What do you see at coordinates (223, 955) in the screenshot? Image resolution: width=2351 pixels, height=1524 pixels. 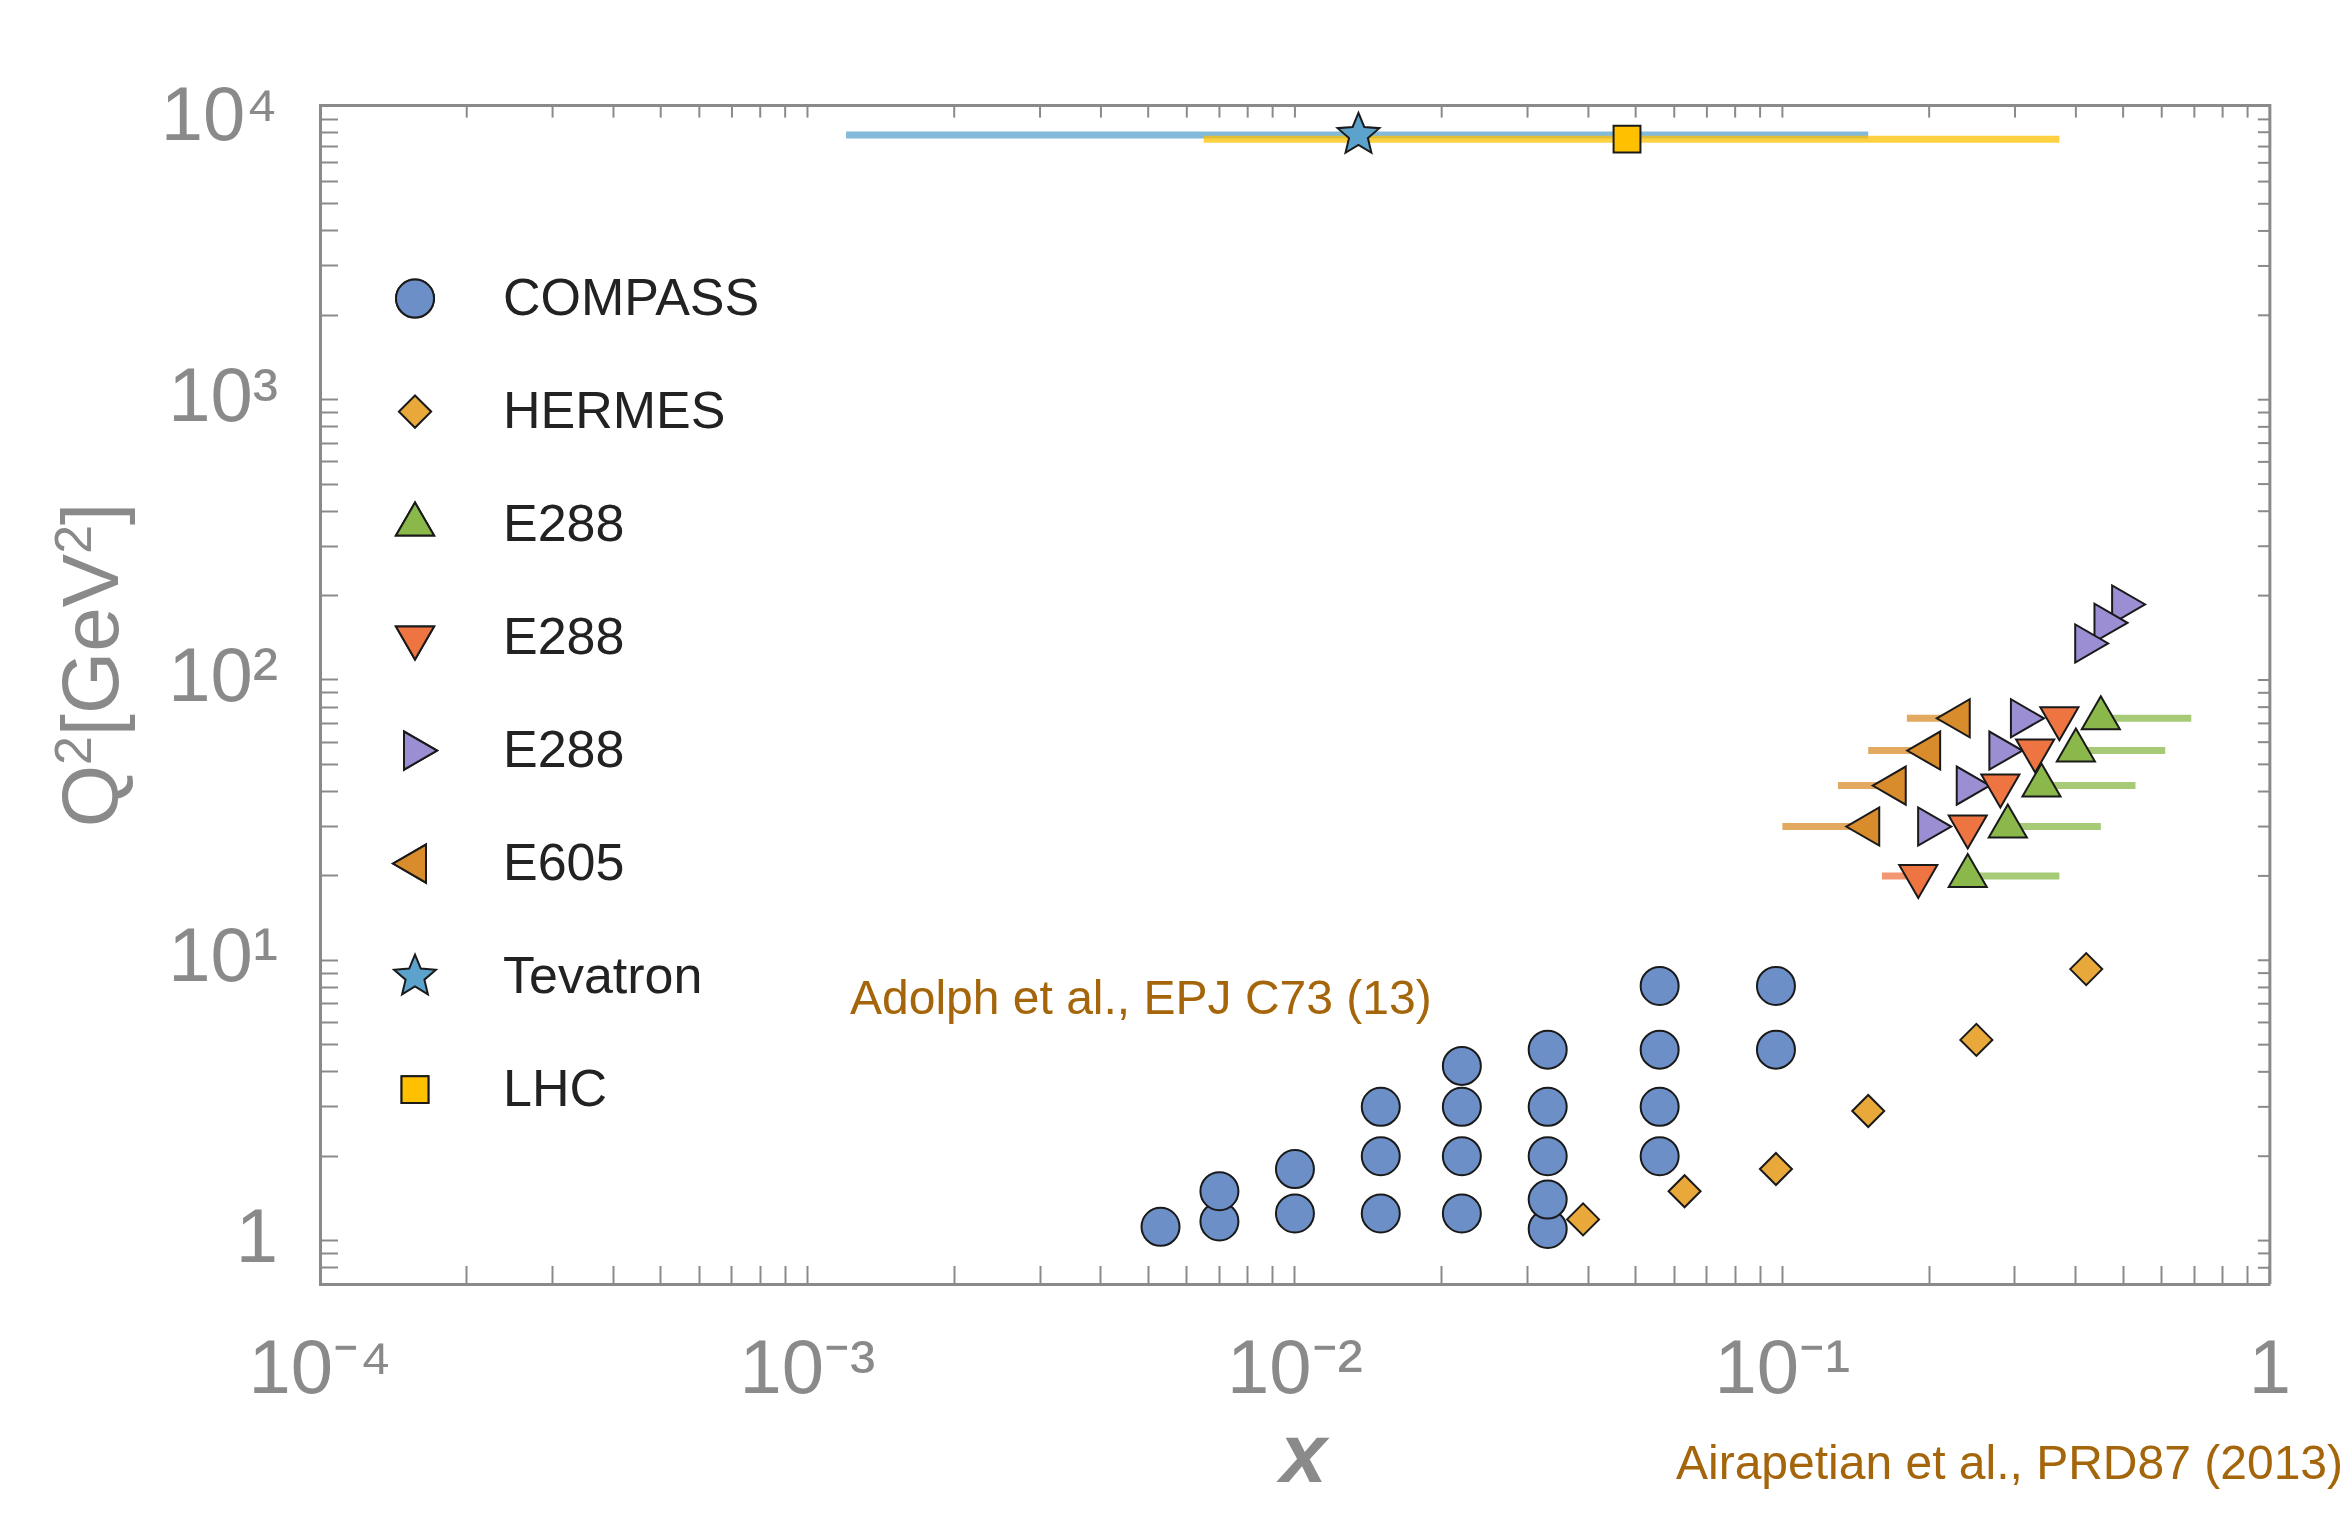 I see `y-tick-label: 10¹` at bounding box center [223, 955].